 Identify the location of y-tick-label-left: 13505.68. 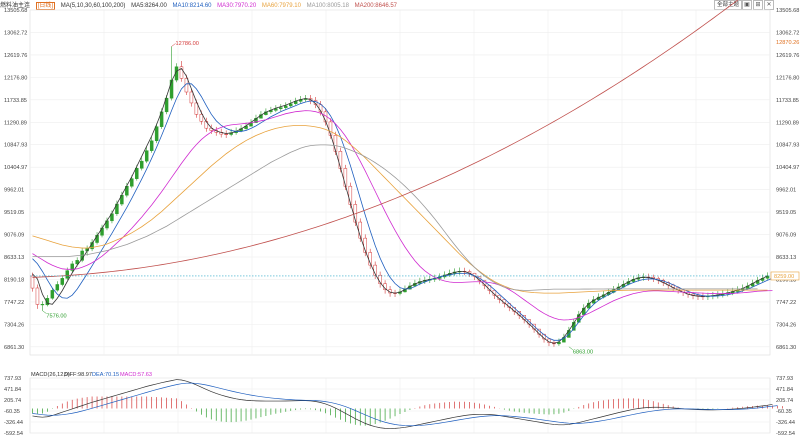
(15, 11).